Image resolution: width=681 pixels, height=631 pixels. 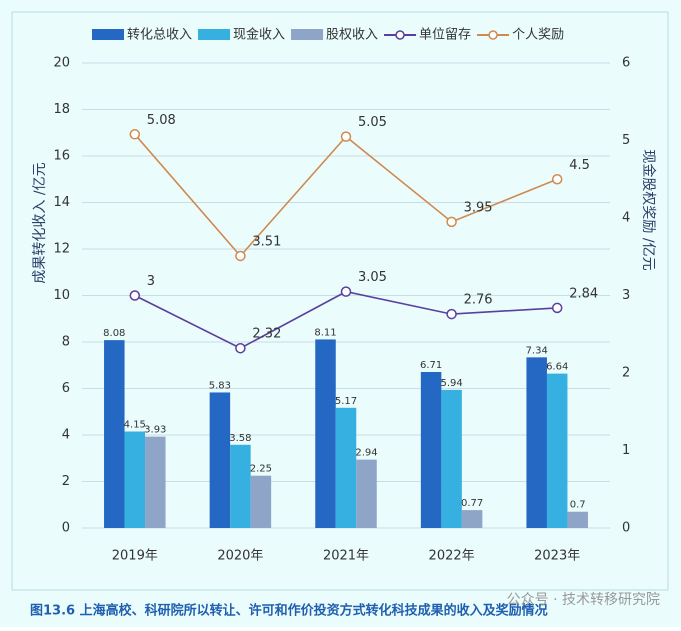 What do you see at coordinates (40, 222) in the screenshot?
I see `y-axis-label: 成果转化收入 /亿元` at bounding box center [40, 222].